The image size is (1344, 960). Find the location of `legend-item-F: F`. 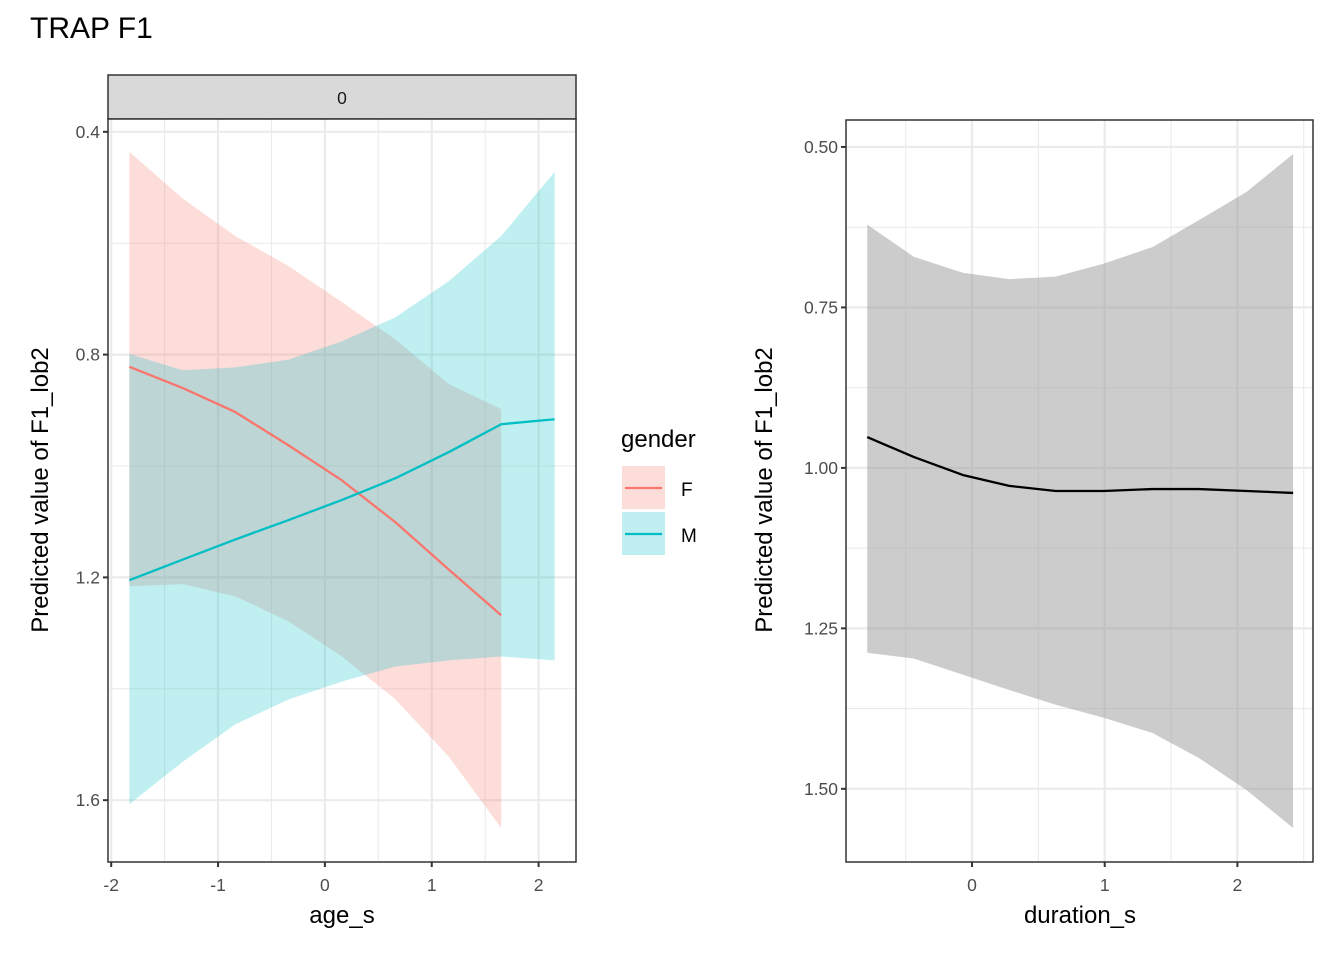

legend-item-F: F is located at coordinates (657, 487).